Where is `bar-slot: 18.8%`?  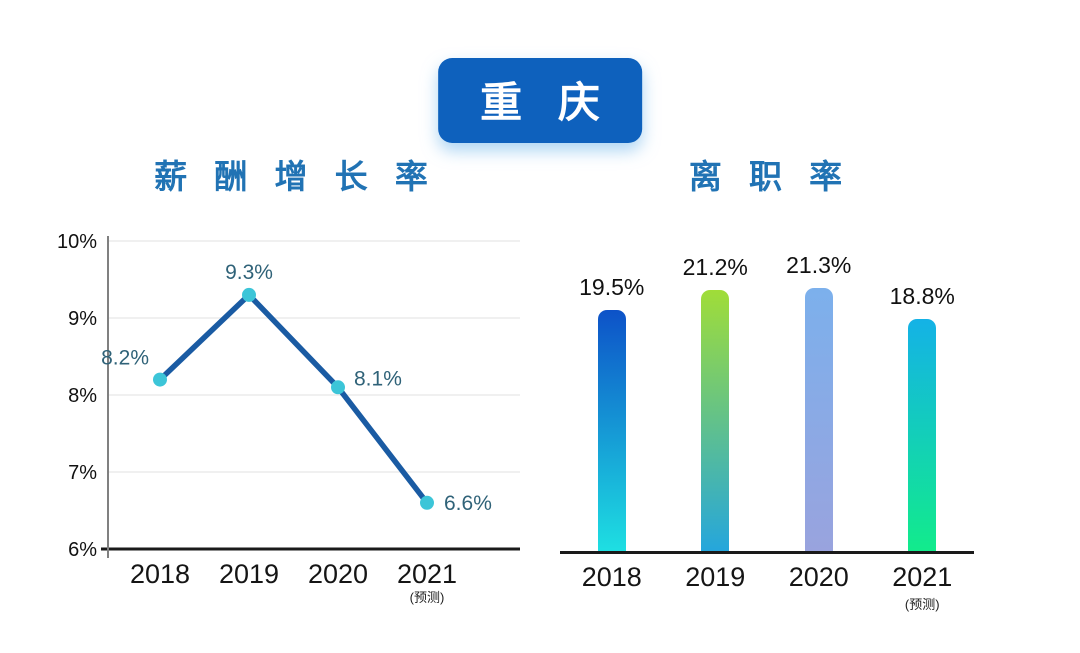
bar-slot: 18.8% is located at coordinates (922, 417).